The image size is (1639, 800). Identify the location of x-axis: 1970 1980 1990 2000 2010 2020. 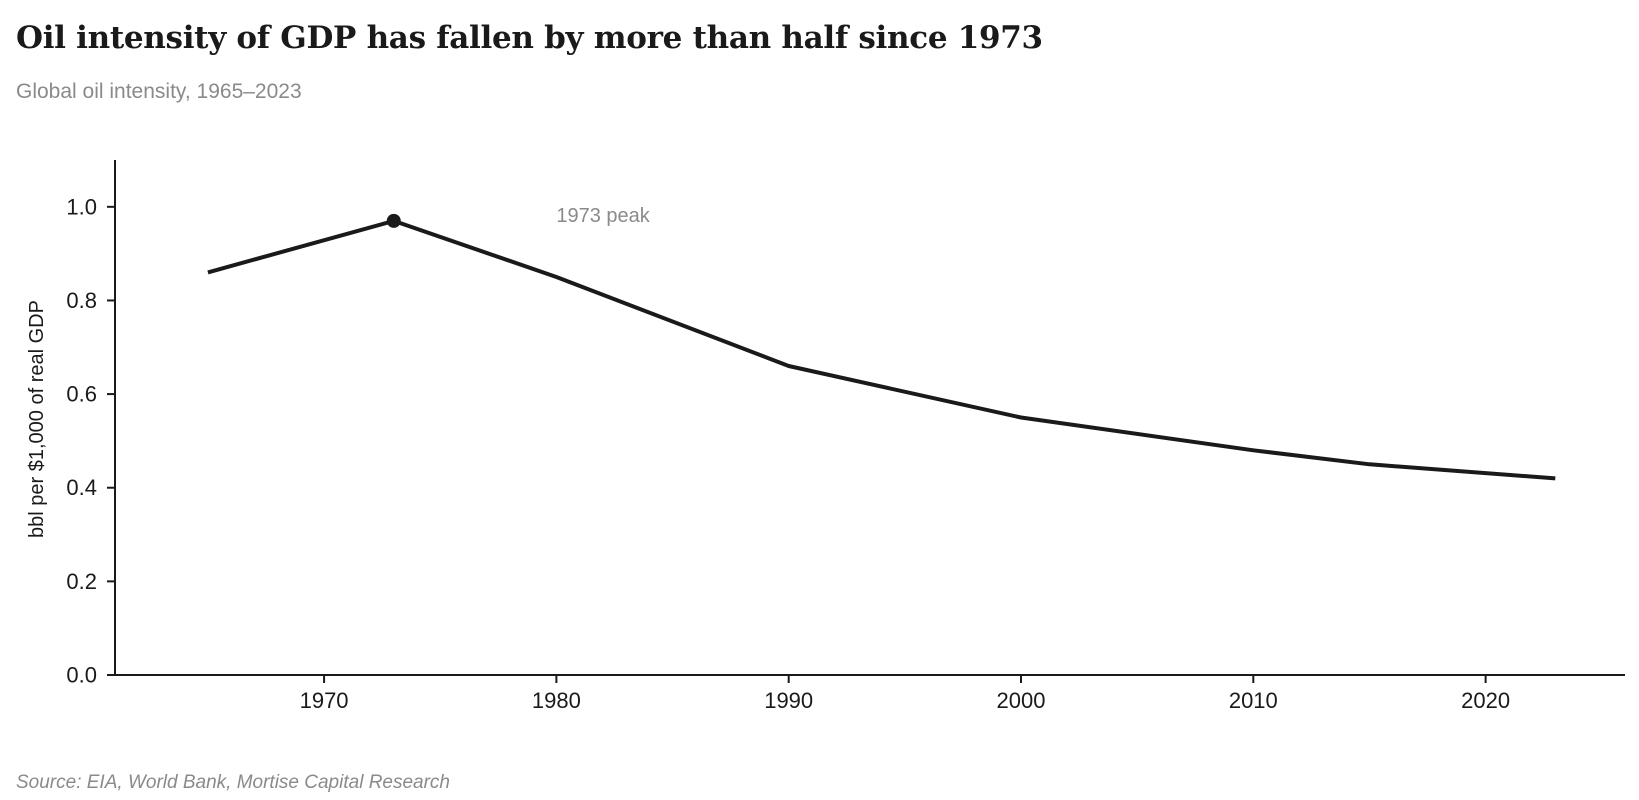
(870, 693).